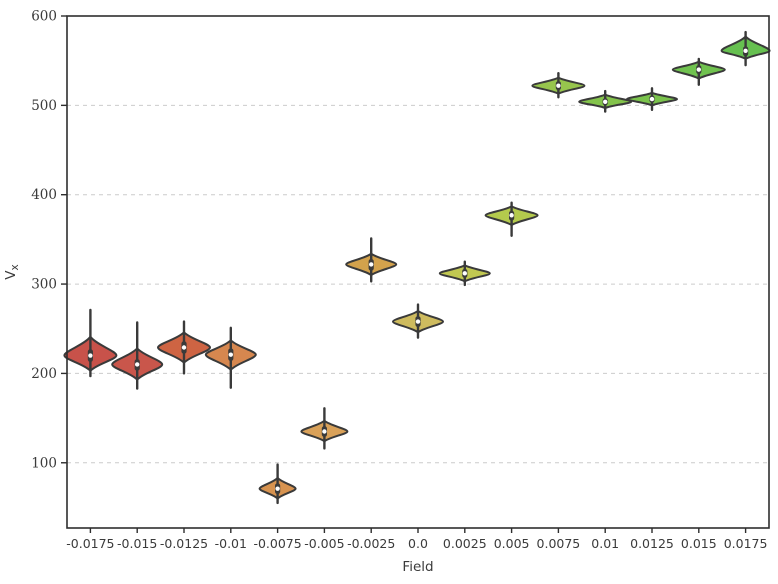 The width and height of the screenshot is (778, 584). Describe the element at coordinates (44, 195) in the screenshot. I see `y-axis-tick-label: 400` at that location.